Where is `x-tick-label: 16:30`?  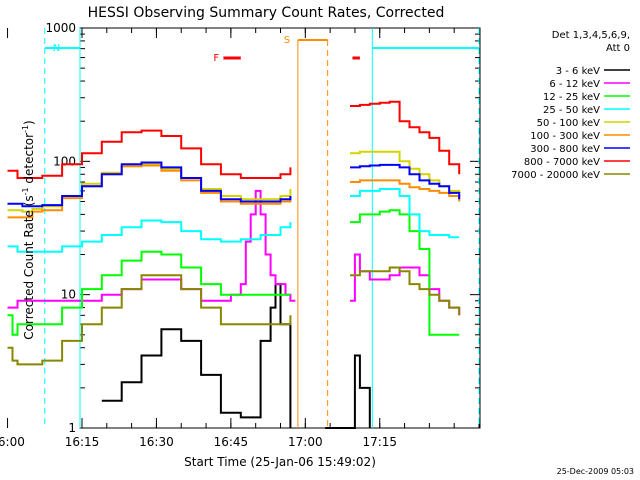 x-tick-label: 16:30 is located at coordinates (156, 442).